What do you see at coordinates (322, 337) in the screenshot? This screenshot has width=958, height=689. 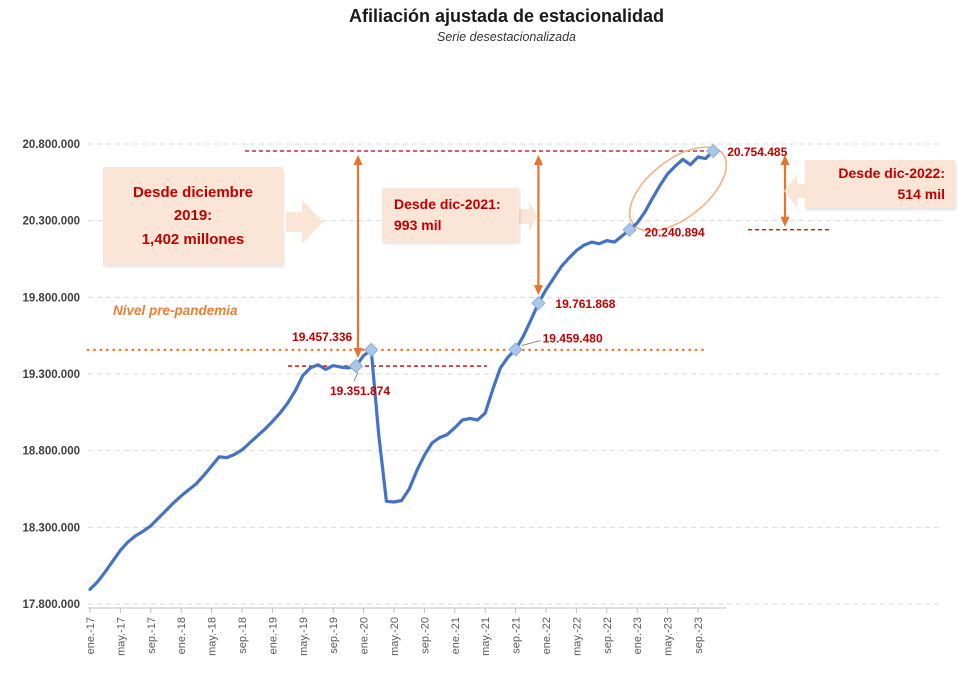 I see `point-label: 19.457.336` at bounding box center [322, 337].